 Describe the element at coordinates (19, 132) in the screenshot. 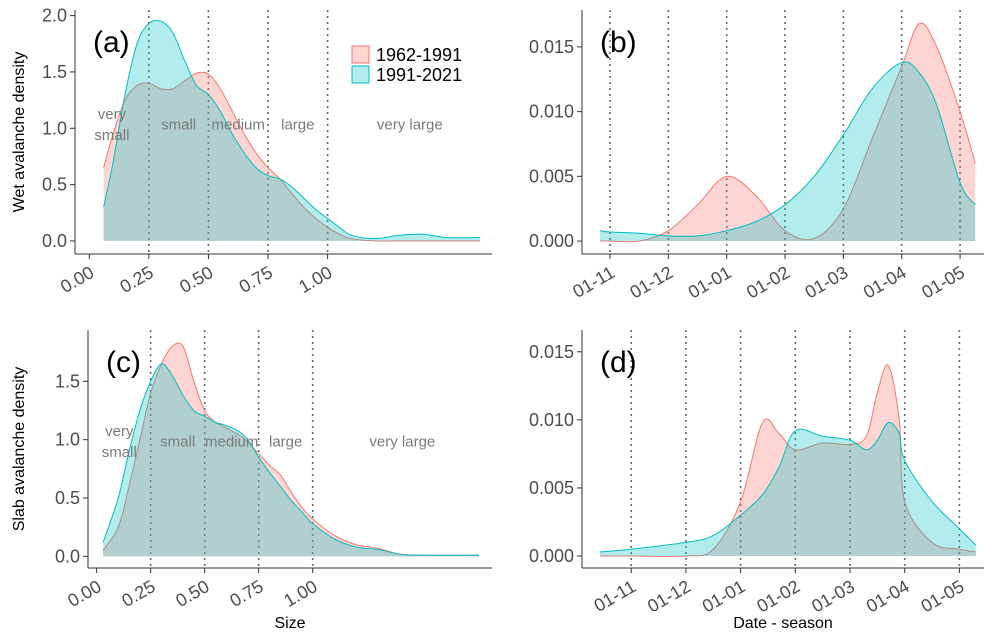

I see `y-axis-title: Wet avalanche density` at that location.